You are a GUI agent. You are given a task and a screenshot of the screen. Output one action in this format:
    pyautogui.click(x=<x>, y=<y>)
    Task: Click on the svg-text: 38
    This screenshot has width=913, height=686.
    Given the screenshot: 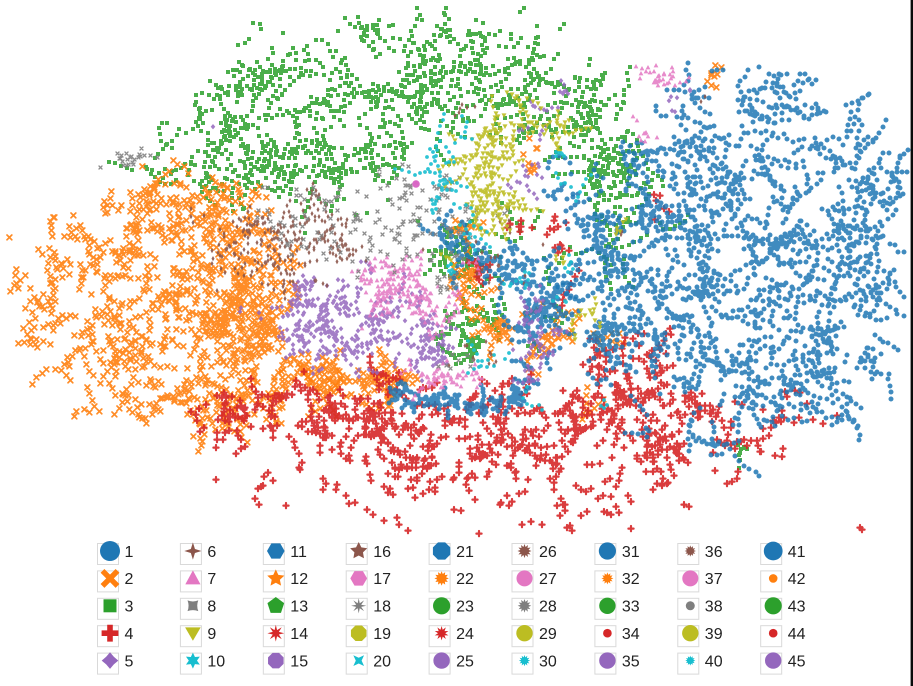 What is the action you would take?
    pyautogui.click(x=714, y=607)
    